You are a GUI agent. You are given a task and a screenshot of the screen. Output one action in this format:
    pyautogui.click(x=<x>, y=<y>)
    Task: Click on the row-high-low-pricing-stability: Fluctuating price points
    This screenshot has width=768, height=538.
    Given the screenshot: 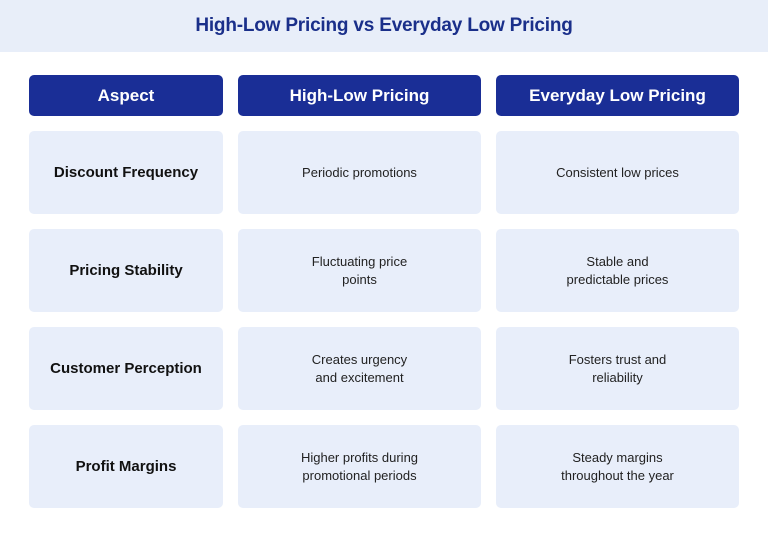 What is the action you would take?
    pyautogui.click(x=359, y=270)
    